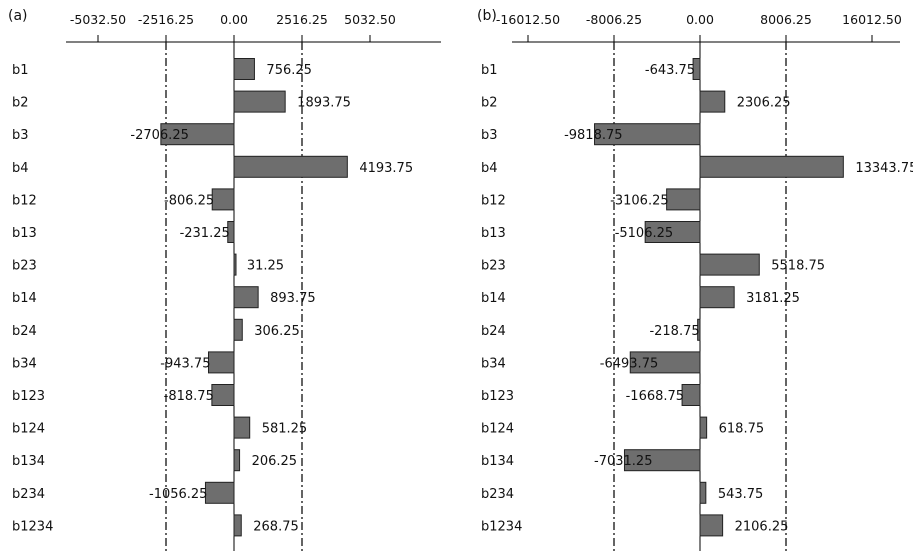  What do you see at coordinates (614, 19) in the screenshot?
I see `x-tick-label: -8006.25` at bounding box center [614, 19].